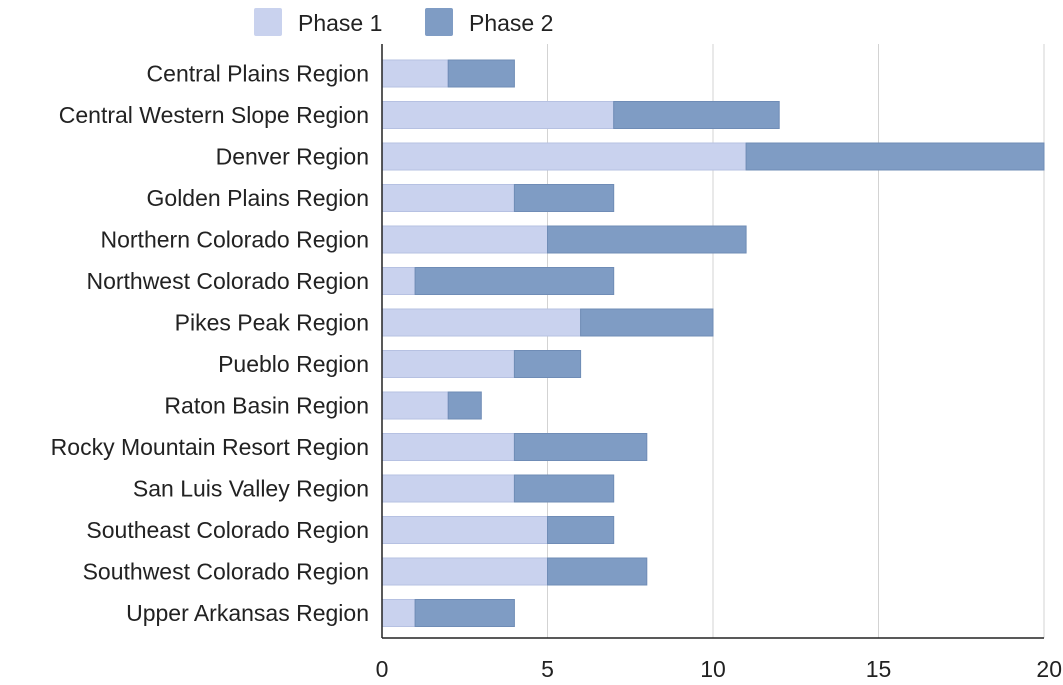 The width and height of the screenshot is (1063, 685). I want to click on category-label-3: Golden Plains Region, so click(258, 198).